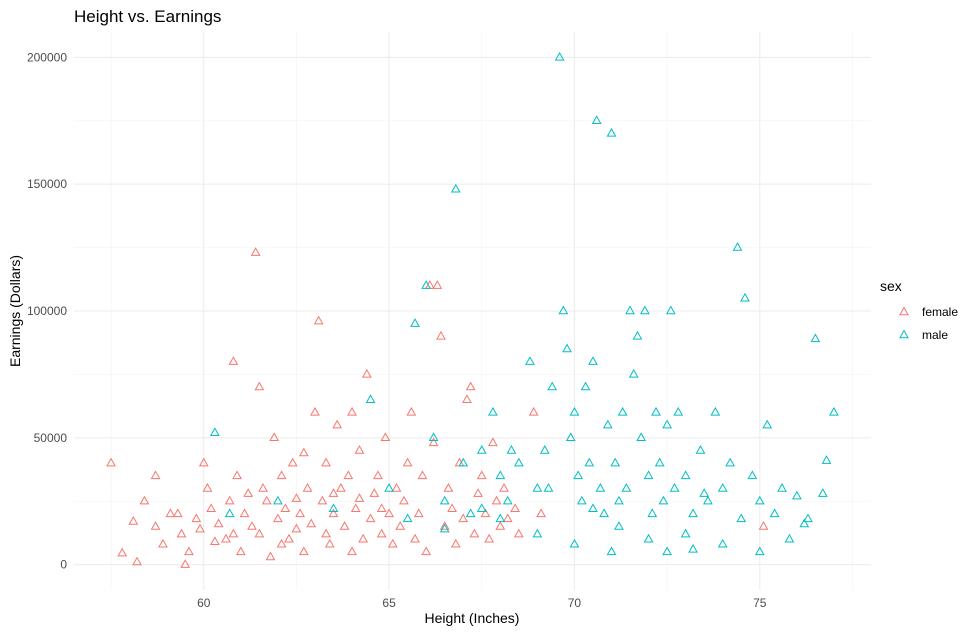 The image size is (976, 633). I want to click on y-tick-label: 50000, so click(51, 438).